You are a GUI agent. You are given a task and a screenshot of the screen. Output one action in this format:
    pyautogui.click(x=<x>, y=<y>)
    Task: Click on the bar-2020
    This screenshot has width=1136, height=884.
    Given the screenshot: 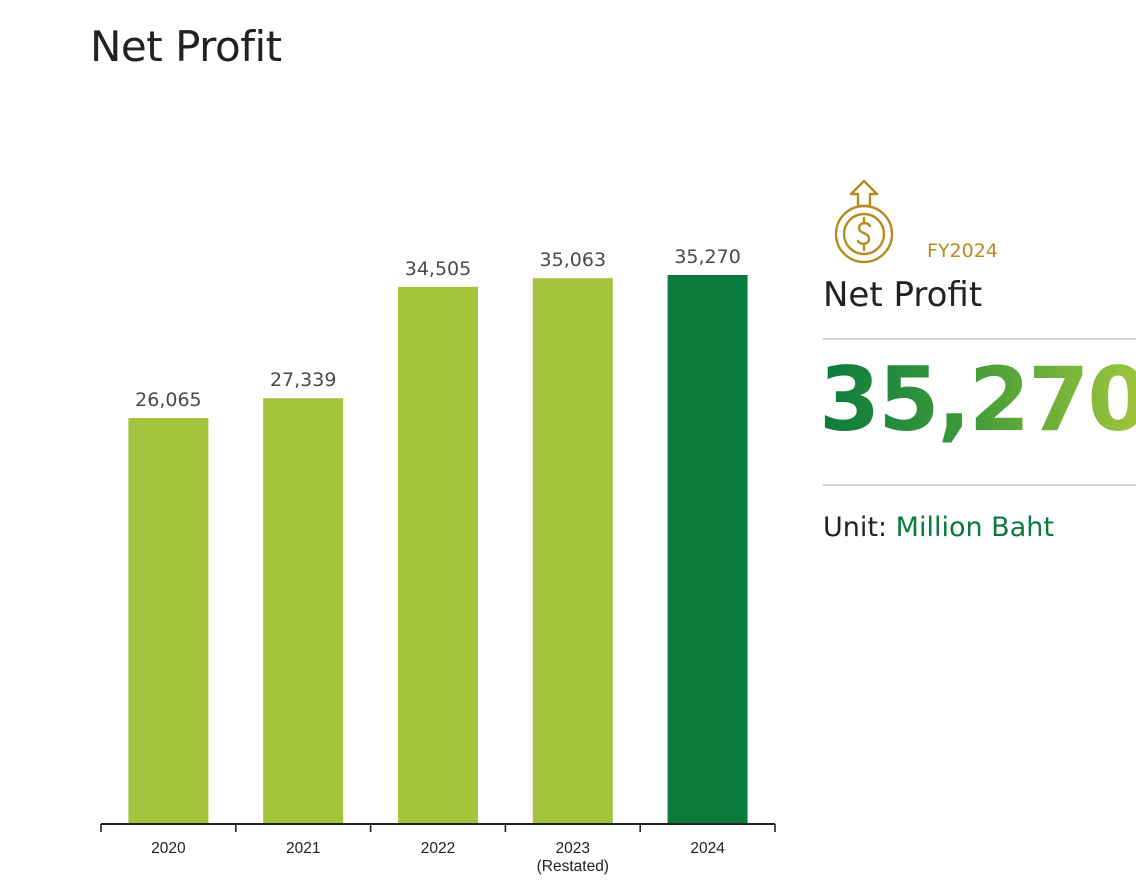 What is the action you would take?
    pyautogui.click(x=168, y=620)
    